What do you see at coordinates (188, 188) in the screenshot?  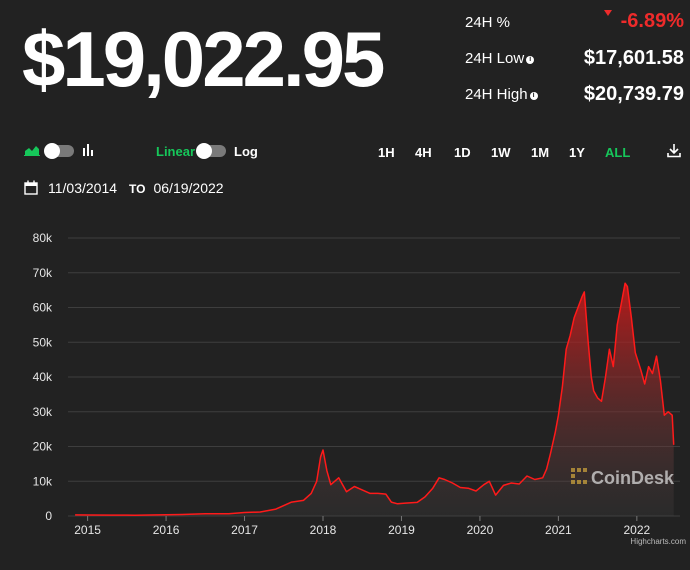 I see `date-to: 06/19/2022` at bounding box center [188, 188].